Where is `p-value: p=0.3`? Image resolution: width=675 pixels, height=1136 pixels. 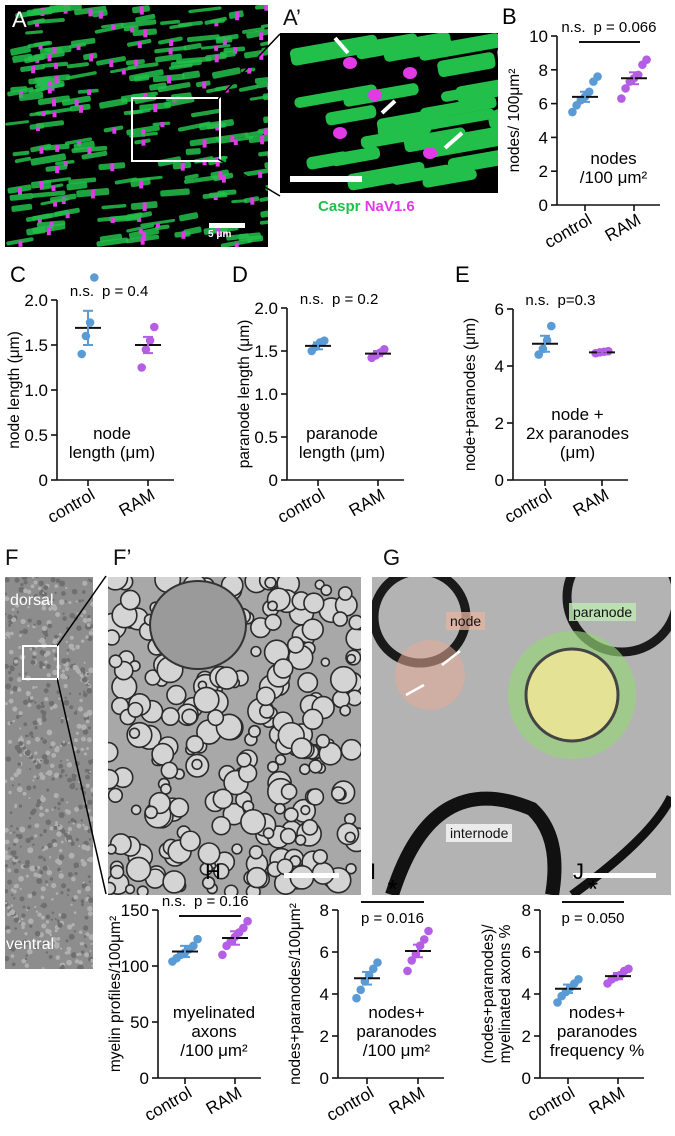
p-value: p=0.3 is located at coordinates (577, 300).